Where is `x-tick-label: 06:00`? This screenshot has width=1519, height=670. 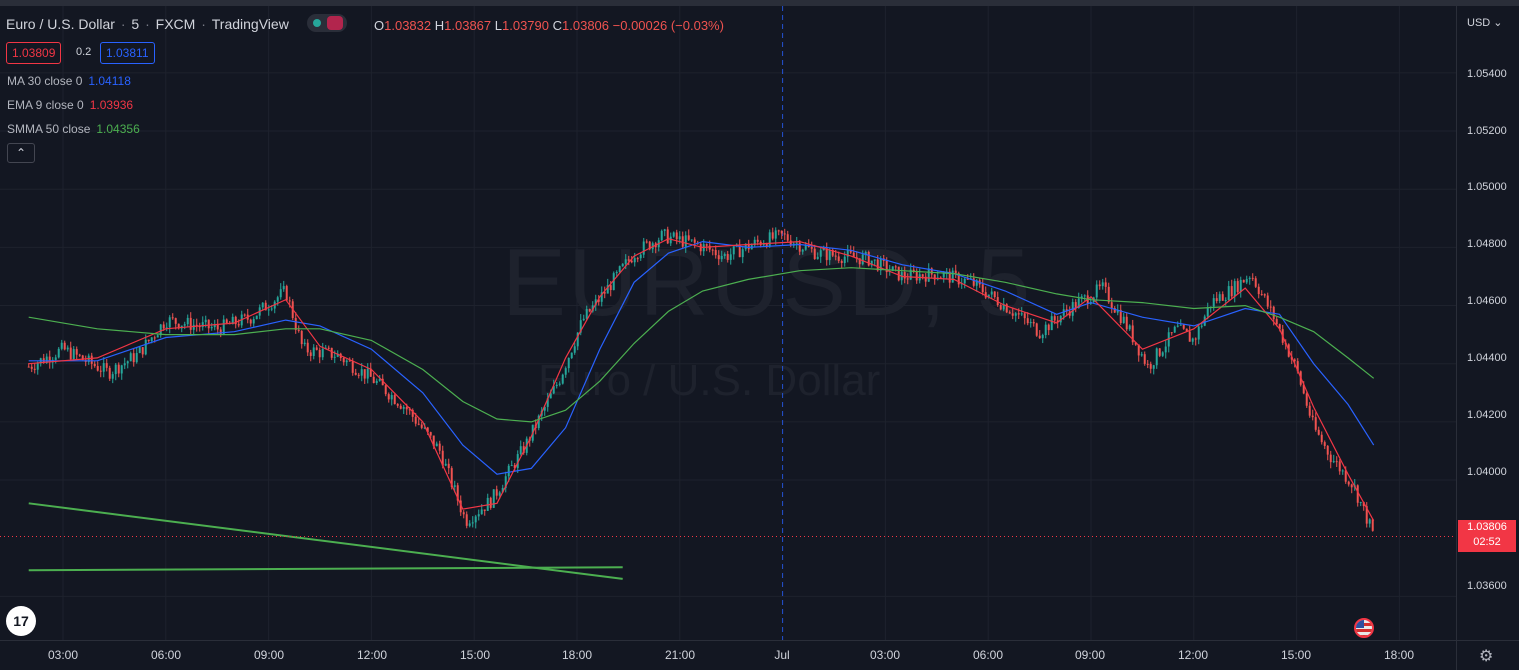 x-tick-label: 06:00 is located at coordinates (988, 655).